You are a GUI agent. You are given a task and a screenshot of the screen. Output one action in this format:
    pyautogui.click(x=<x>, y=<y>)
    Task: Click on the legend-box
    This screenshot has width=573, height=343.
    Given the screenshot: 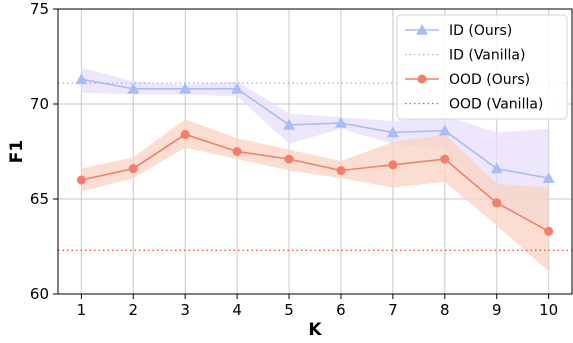 What is the action you would take?
    pyautogui.click(x=482, y=67)
    